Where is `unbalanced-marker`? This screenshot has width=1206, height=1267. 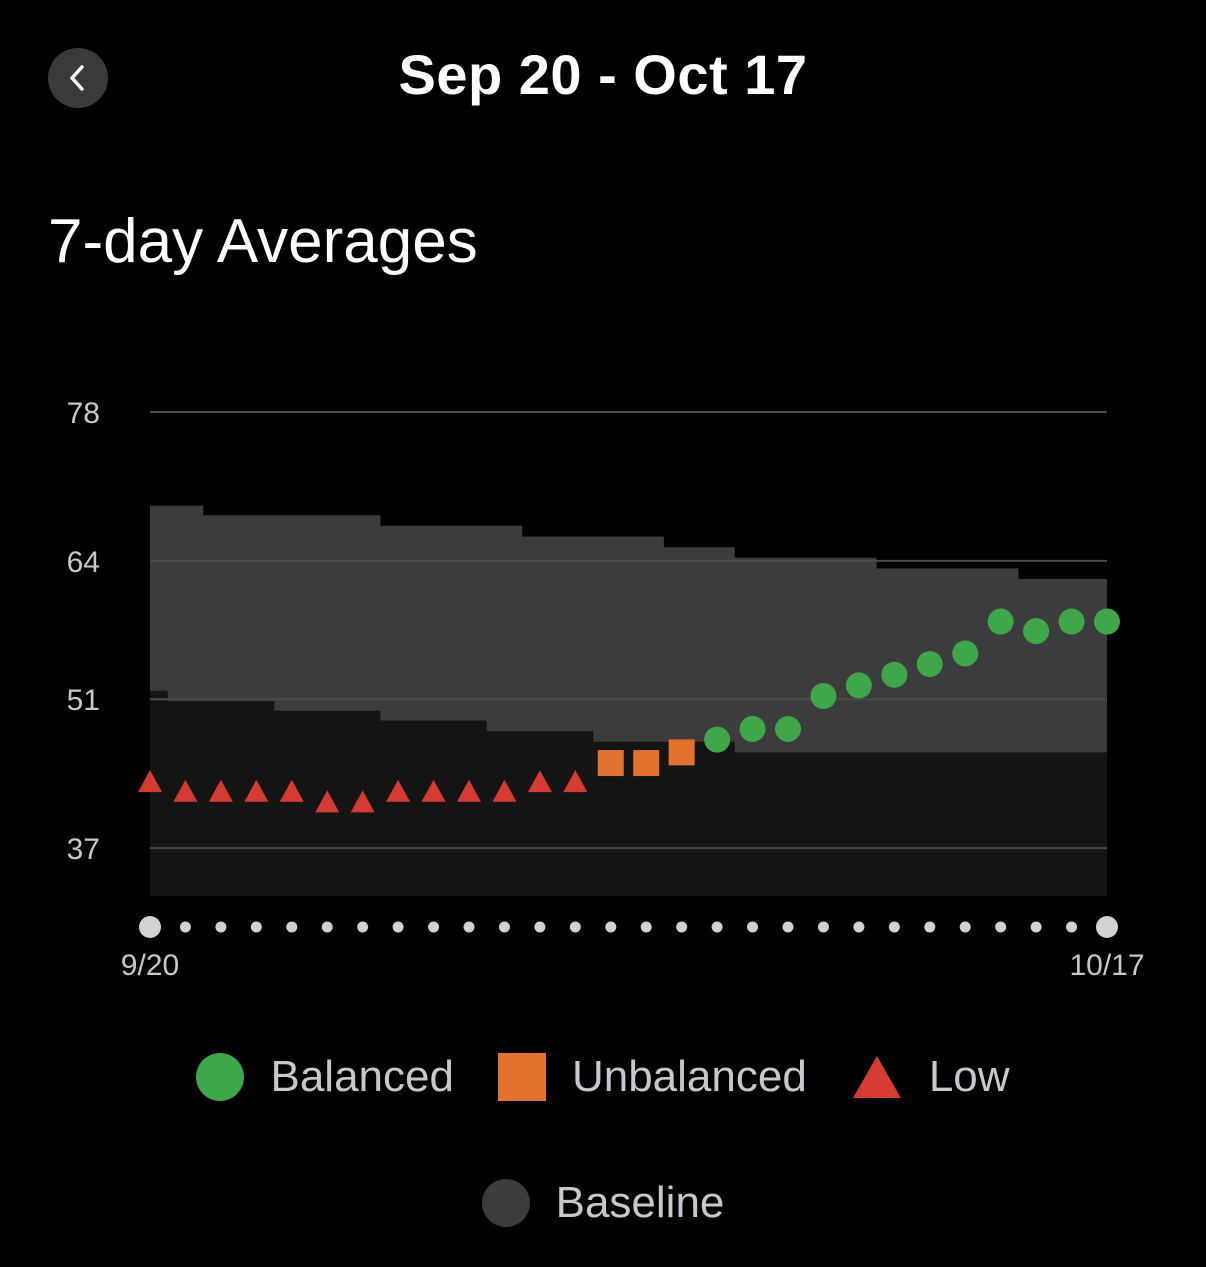 unbalanced-marker is located at coordinates (521, 1077).